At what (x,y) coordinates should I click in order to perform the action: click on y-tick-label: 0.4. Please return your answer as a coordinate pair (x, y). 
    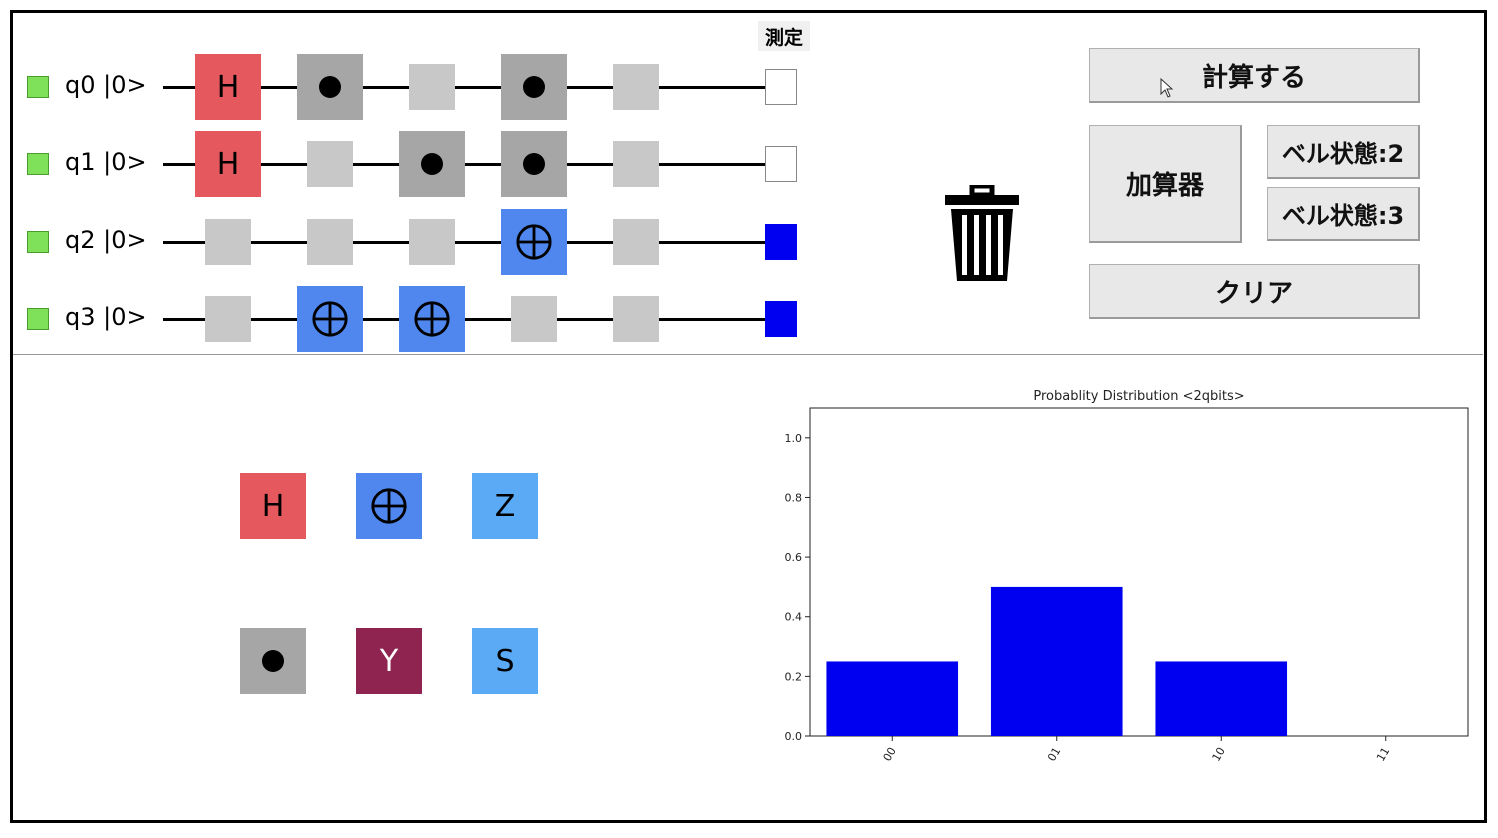
    Looking at the image, I should click on (794, 617).